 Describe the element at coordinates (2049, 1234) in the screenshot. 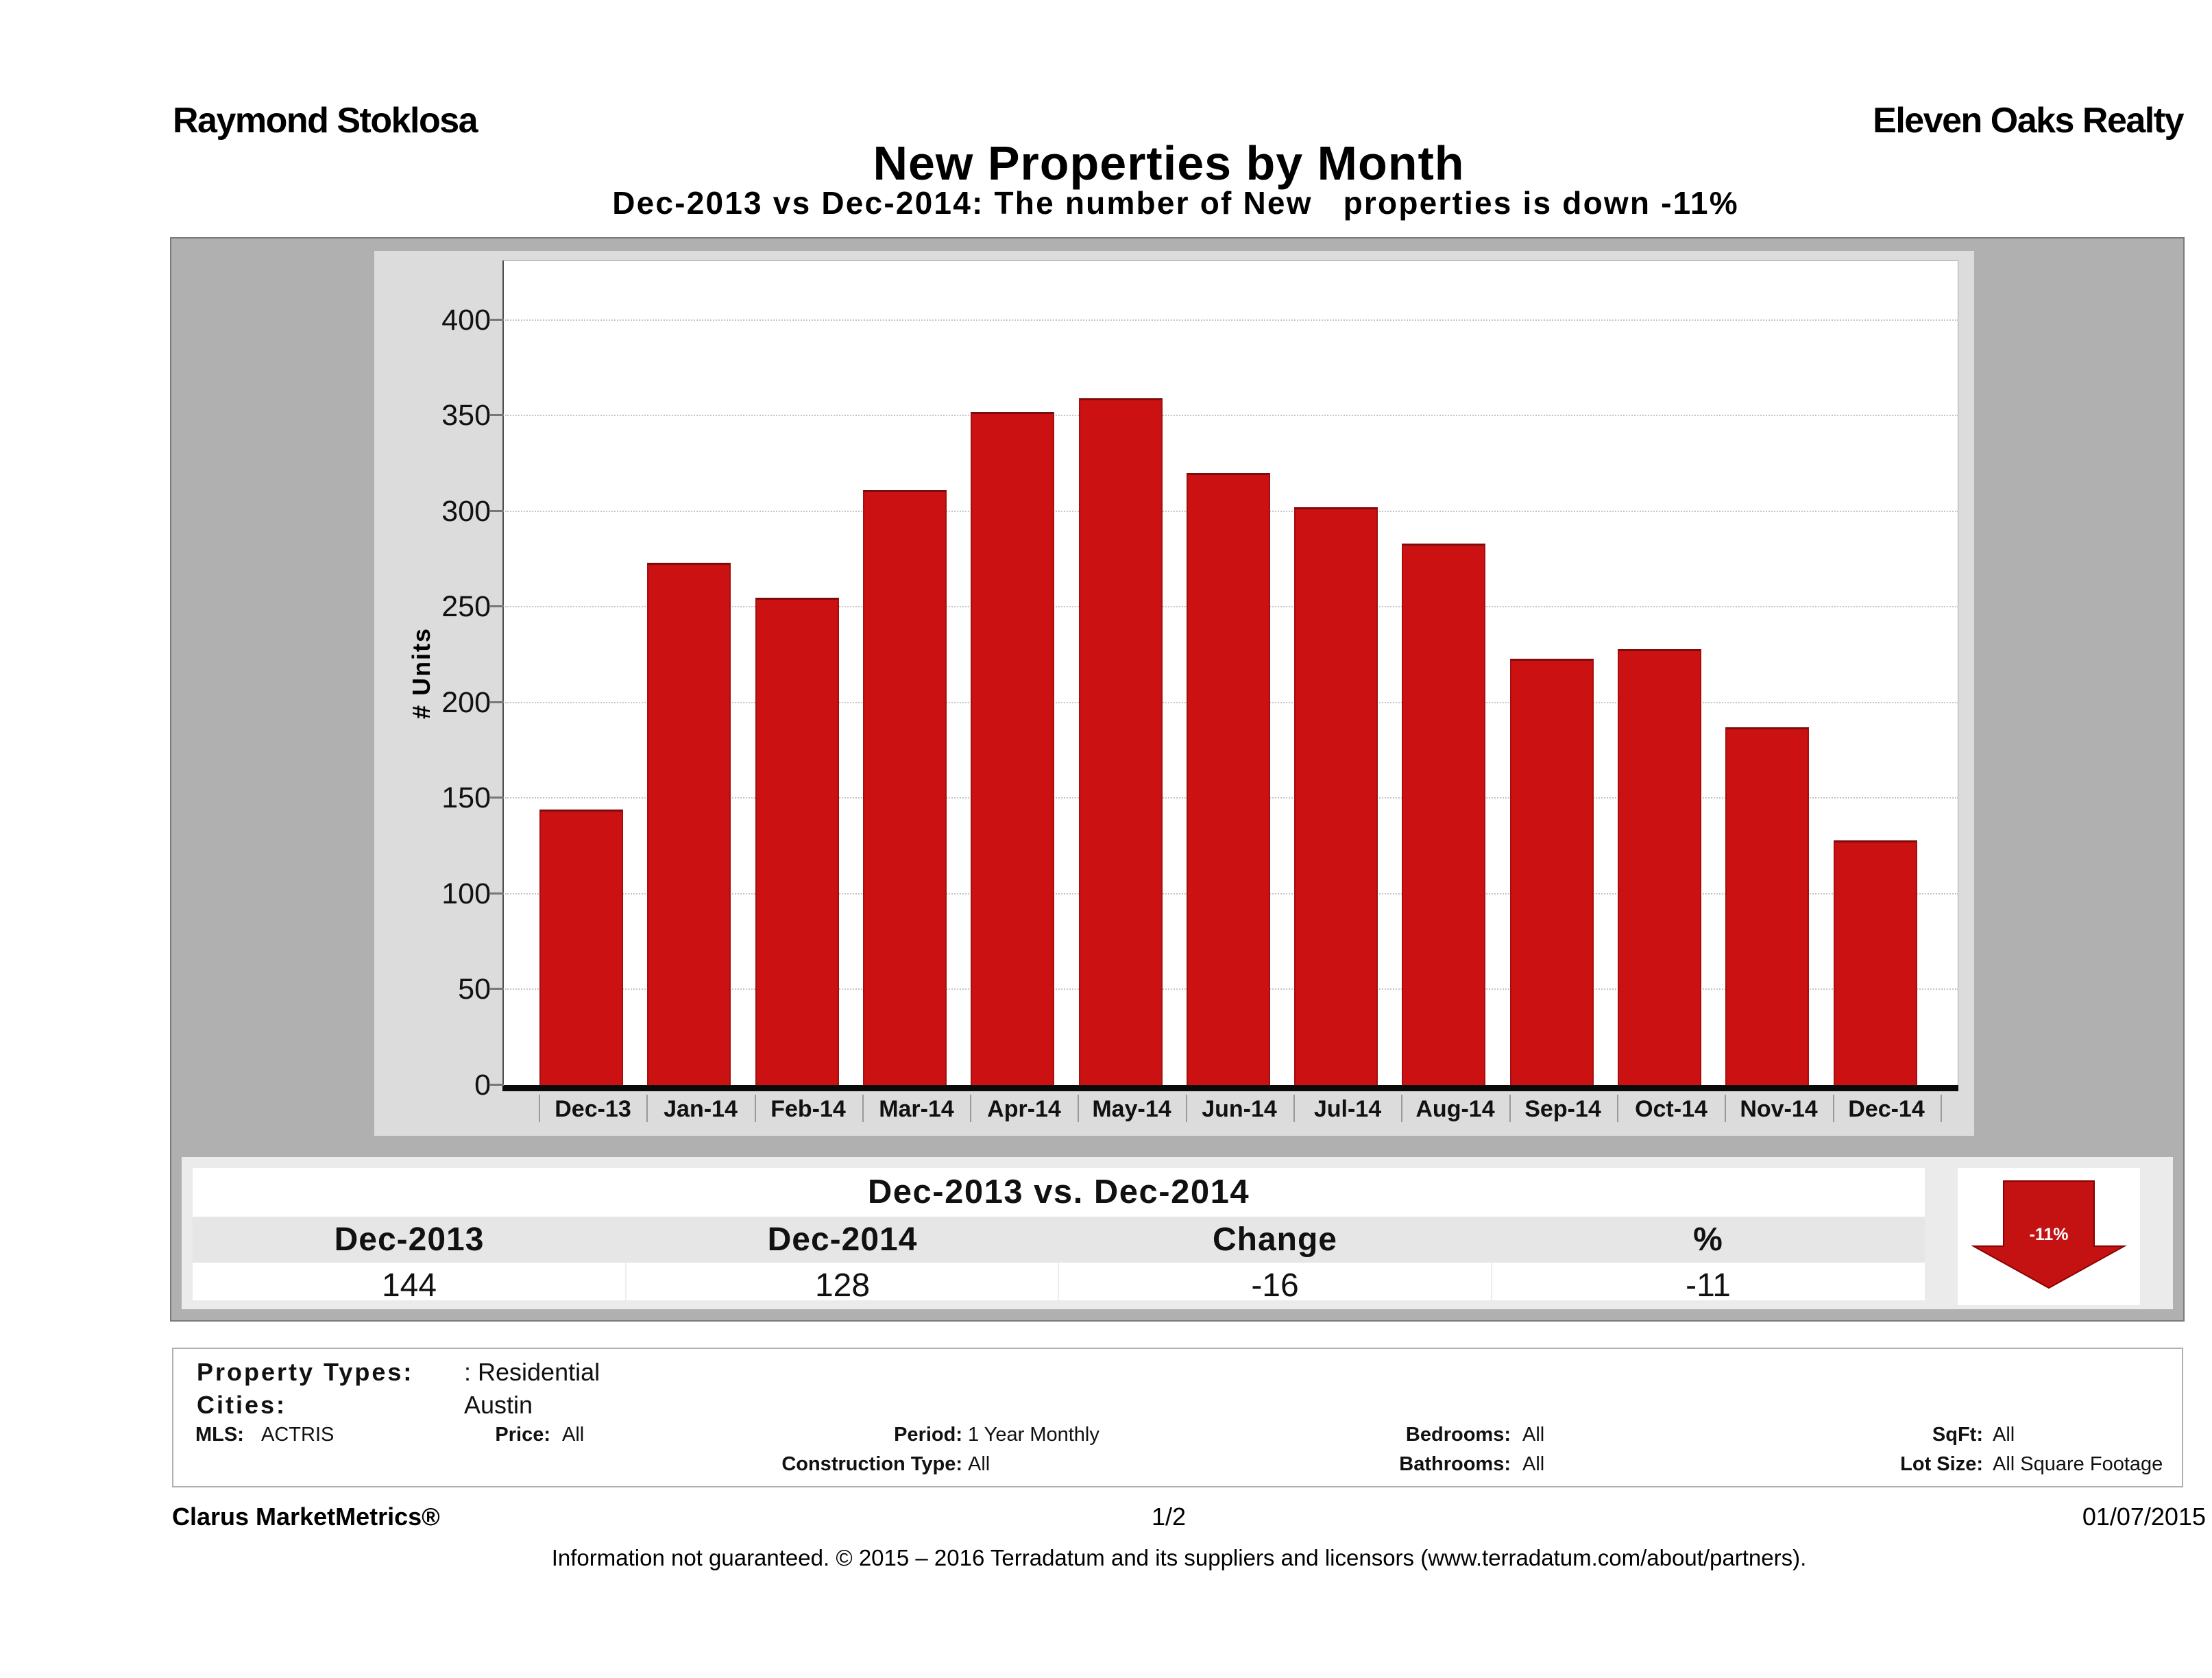

I see `svg-text: -11%` at that location.